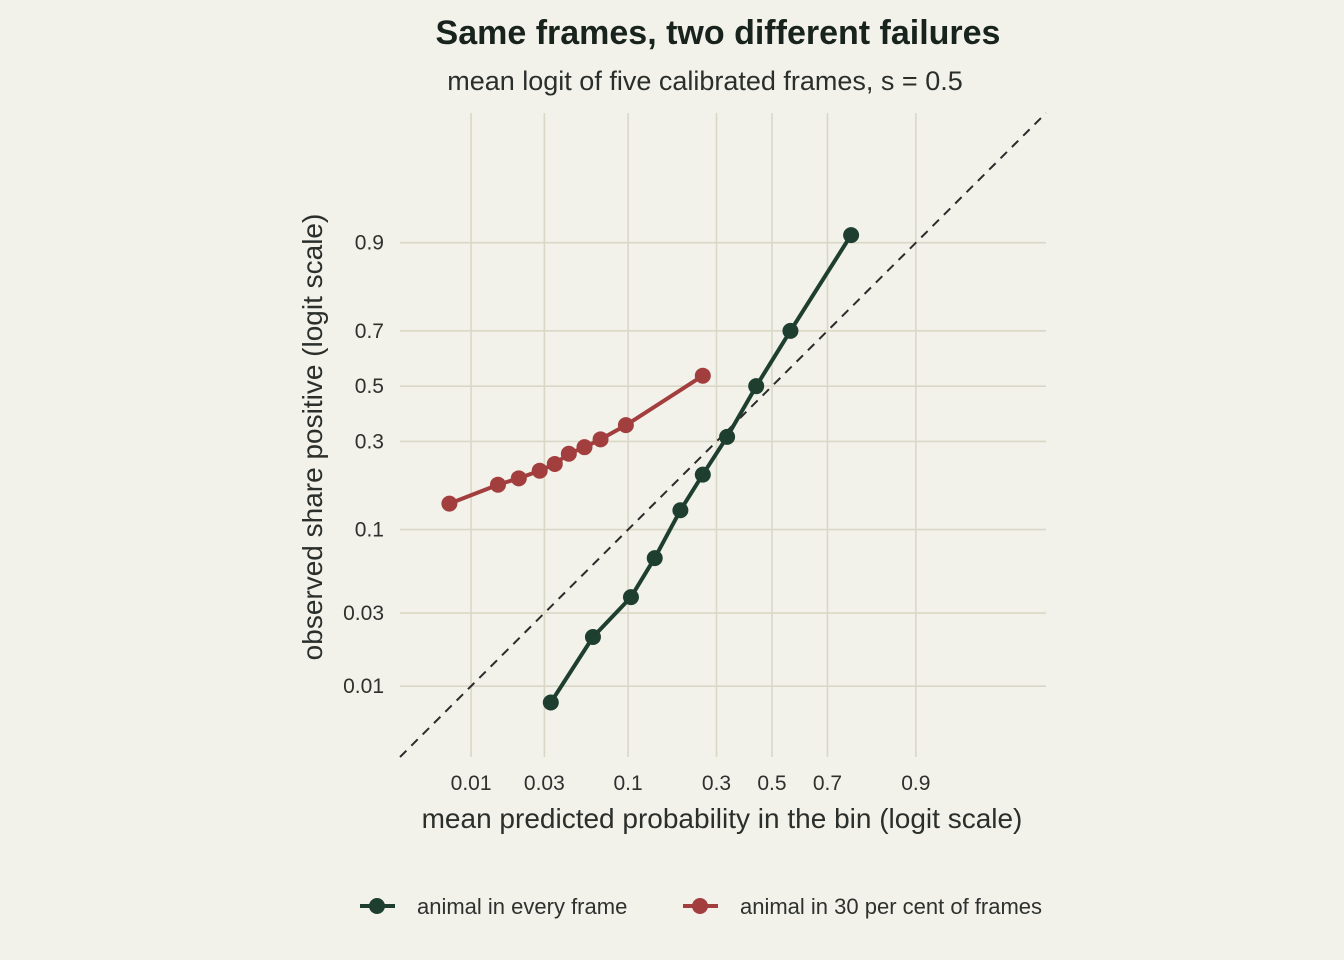  Describe the element at coordinates (363, 686) in the screenshot. I see `y-tick-label: 0.01` at that location.